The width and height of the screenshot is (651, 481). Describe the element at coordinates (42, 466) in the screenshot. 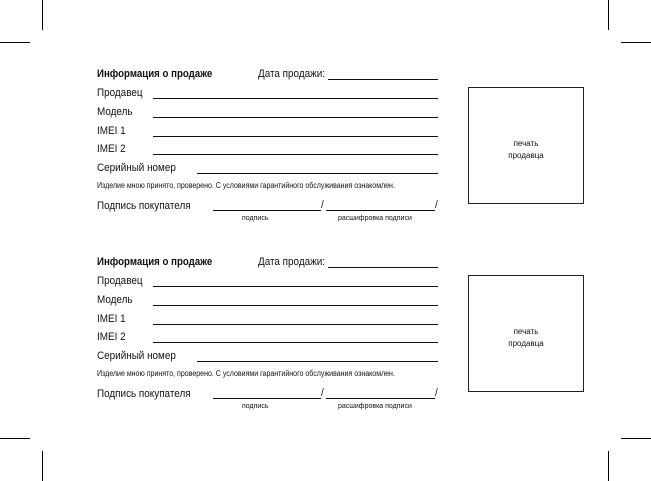

I see `crop-mark-bl-v` at that location.